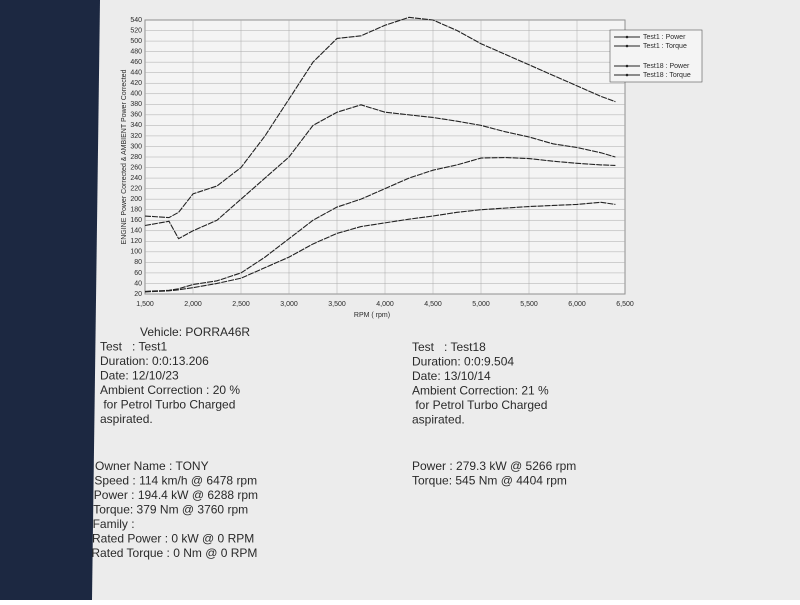  I want to click on y-tick-label: 320, so click(136, 136).